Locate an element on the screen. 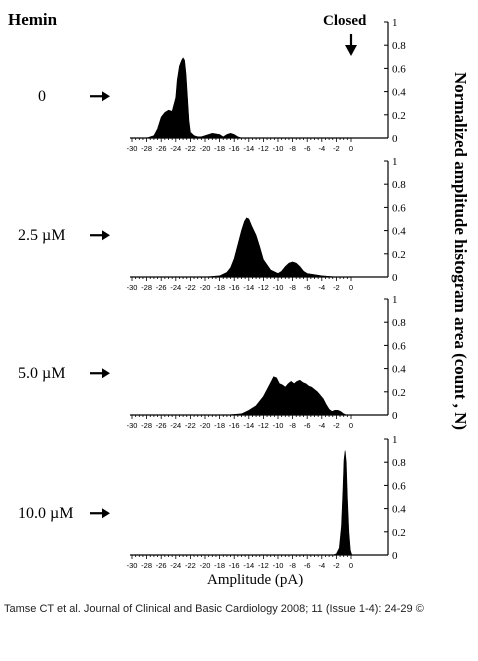  condition-label: 2.5 µM is located at coordinates (41, 235).